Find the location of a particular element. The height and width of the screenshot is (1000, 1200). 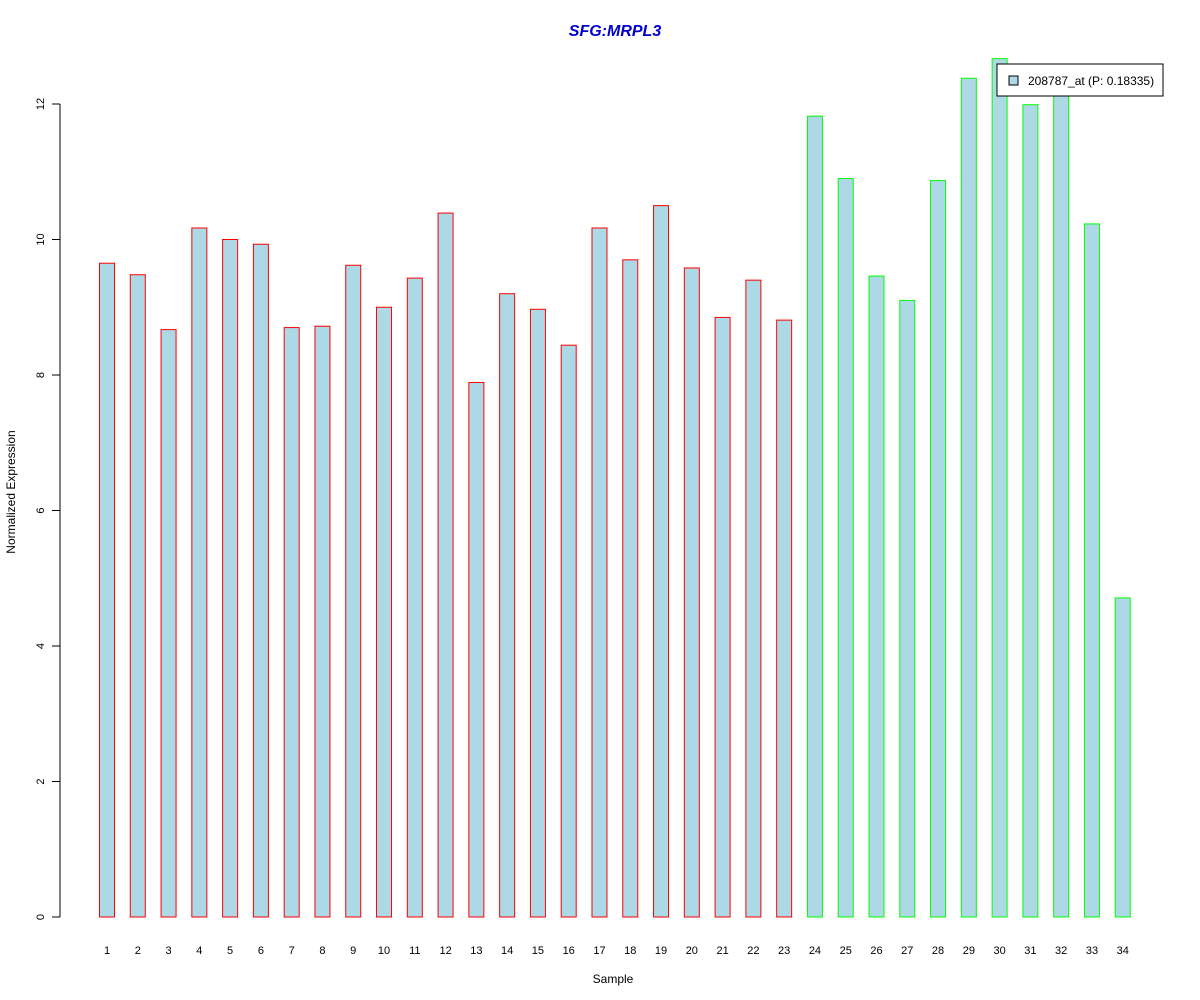

x-tick-label-20: 20 is located at coordinates (692, 951).